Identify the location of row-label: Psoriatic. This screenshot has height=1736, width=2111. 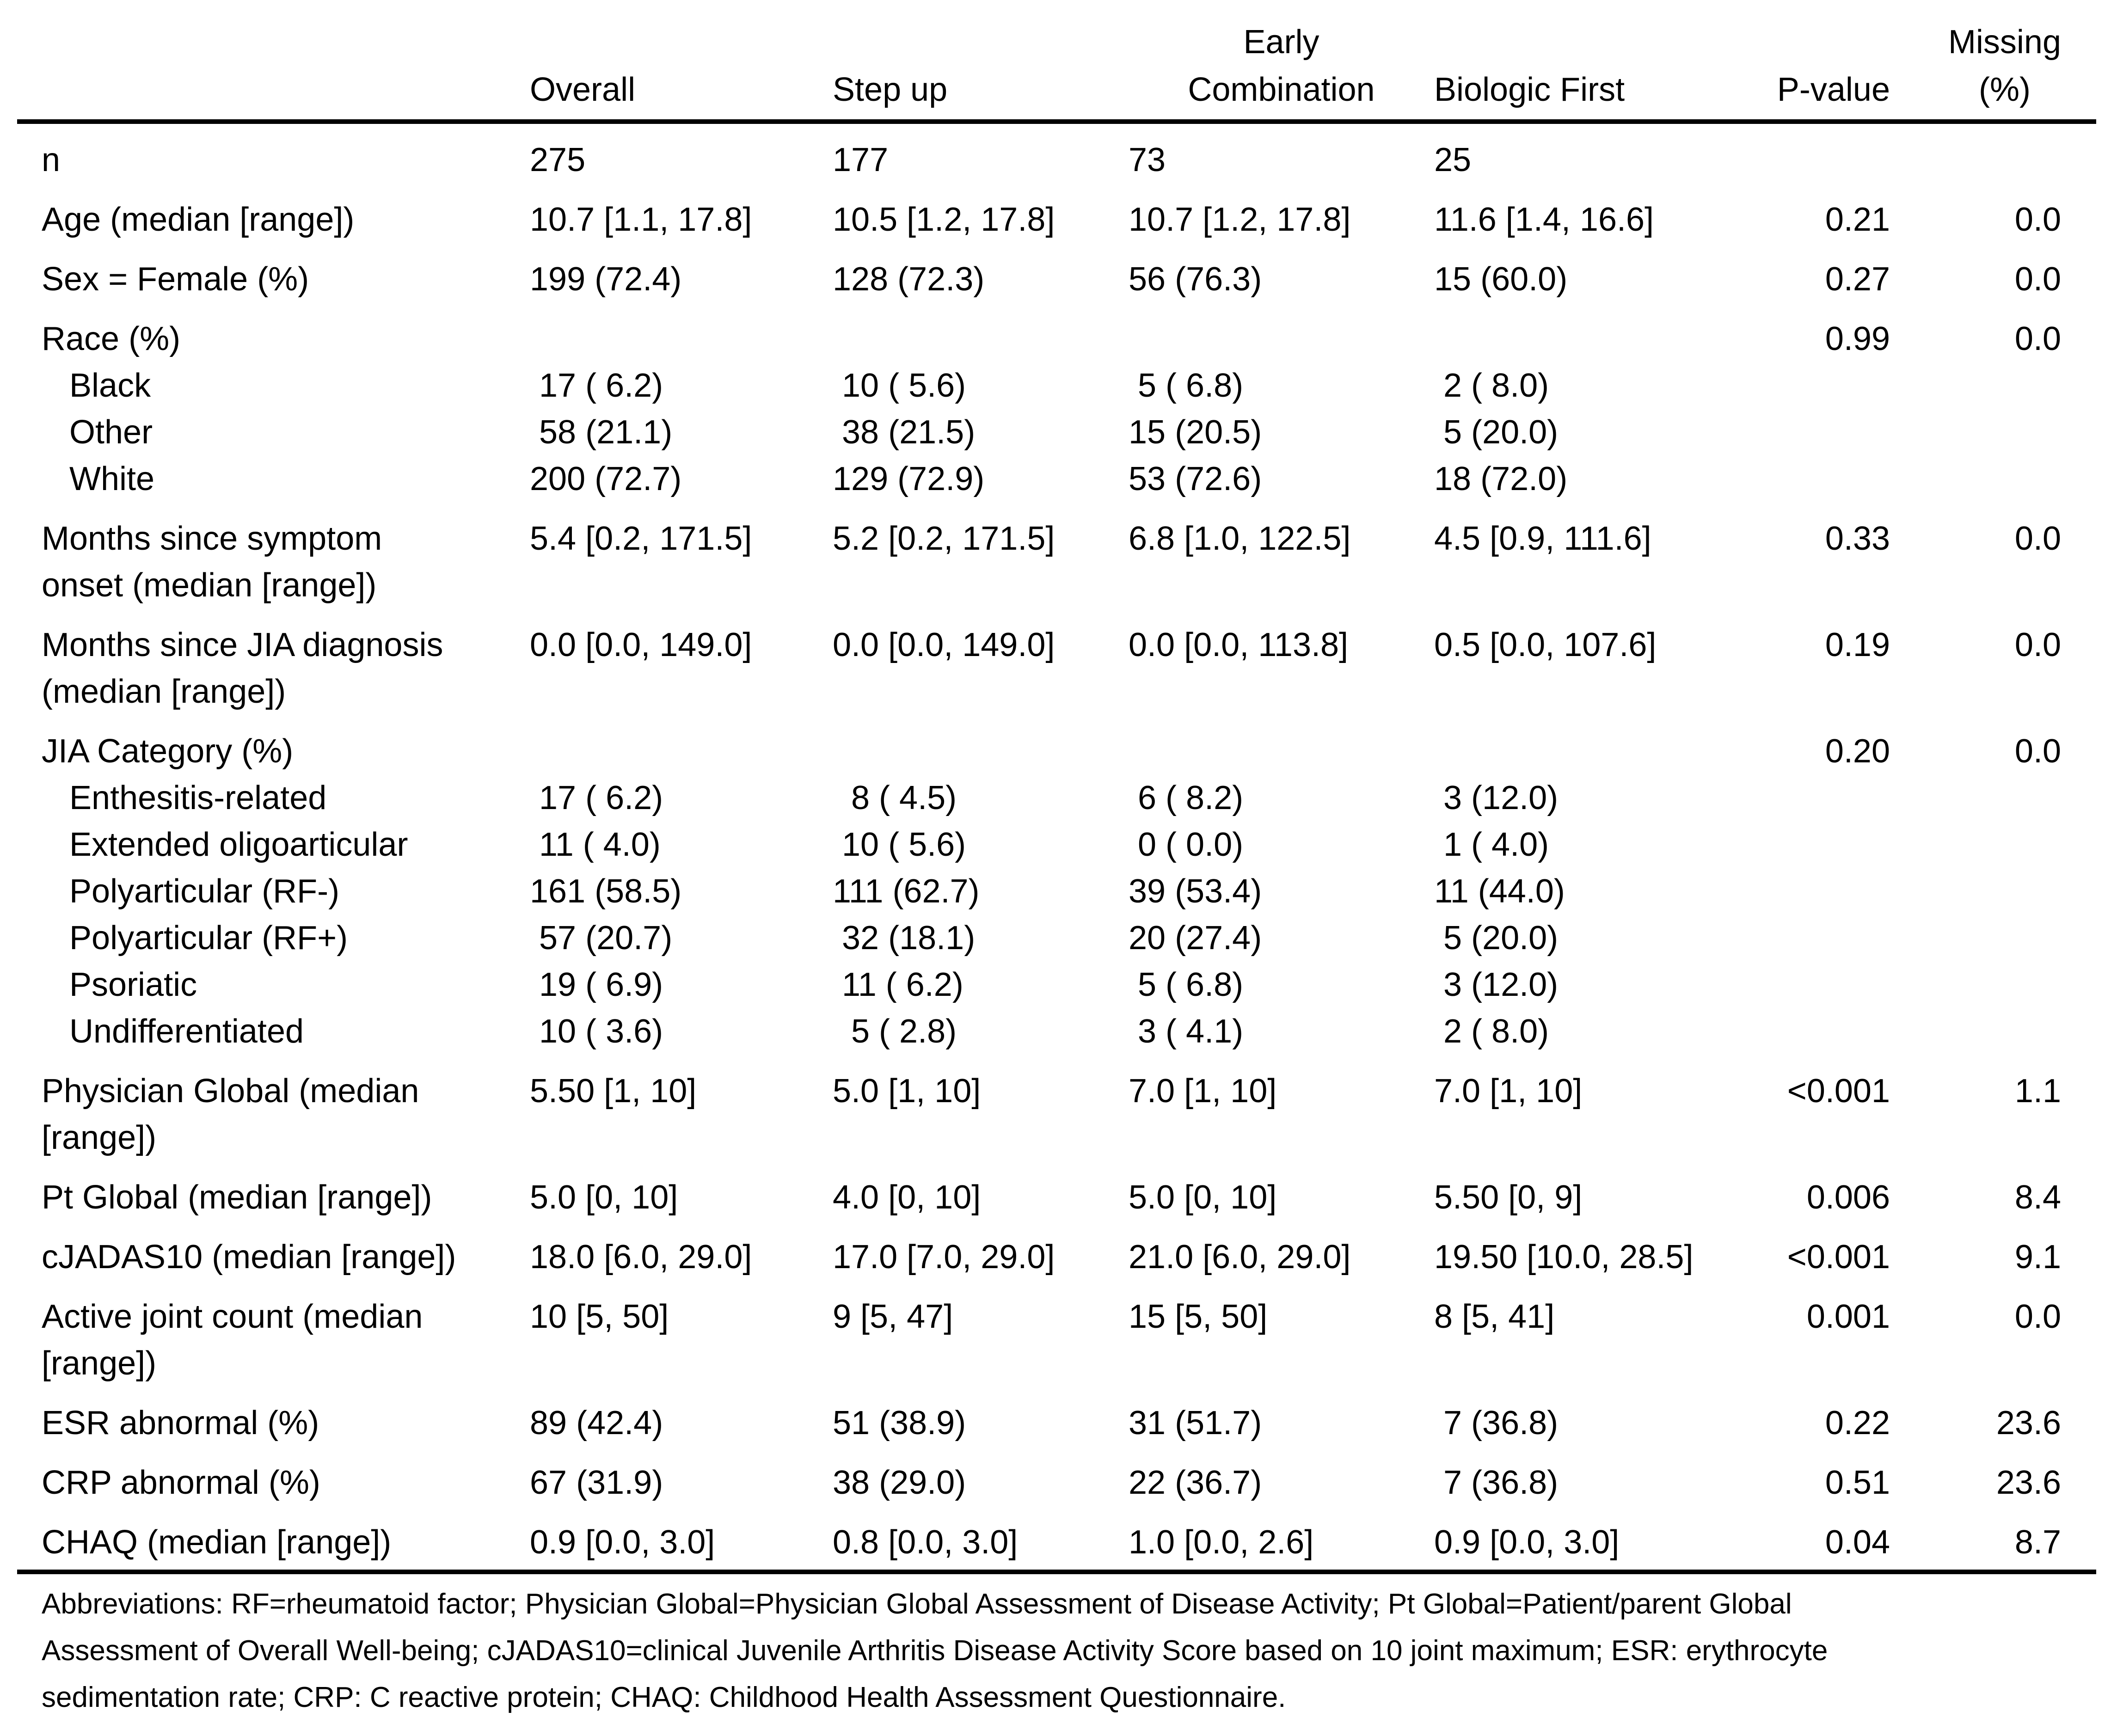
(133, 984).